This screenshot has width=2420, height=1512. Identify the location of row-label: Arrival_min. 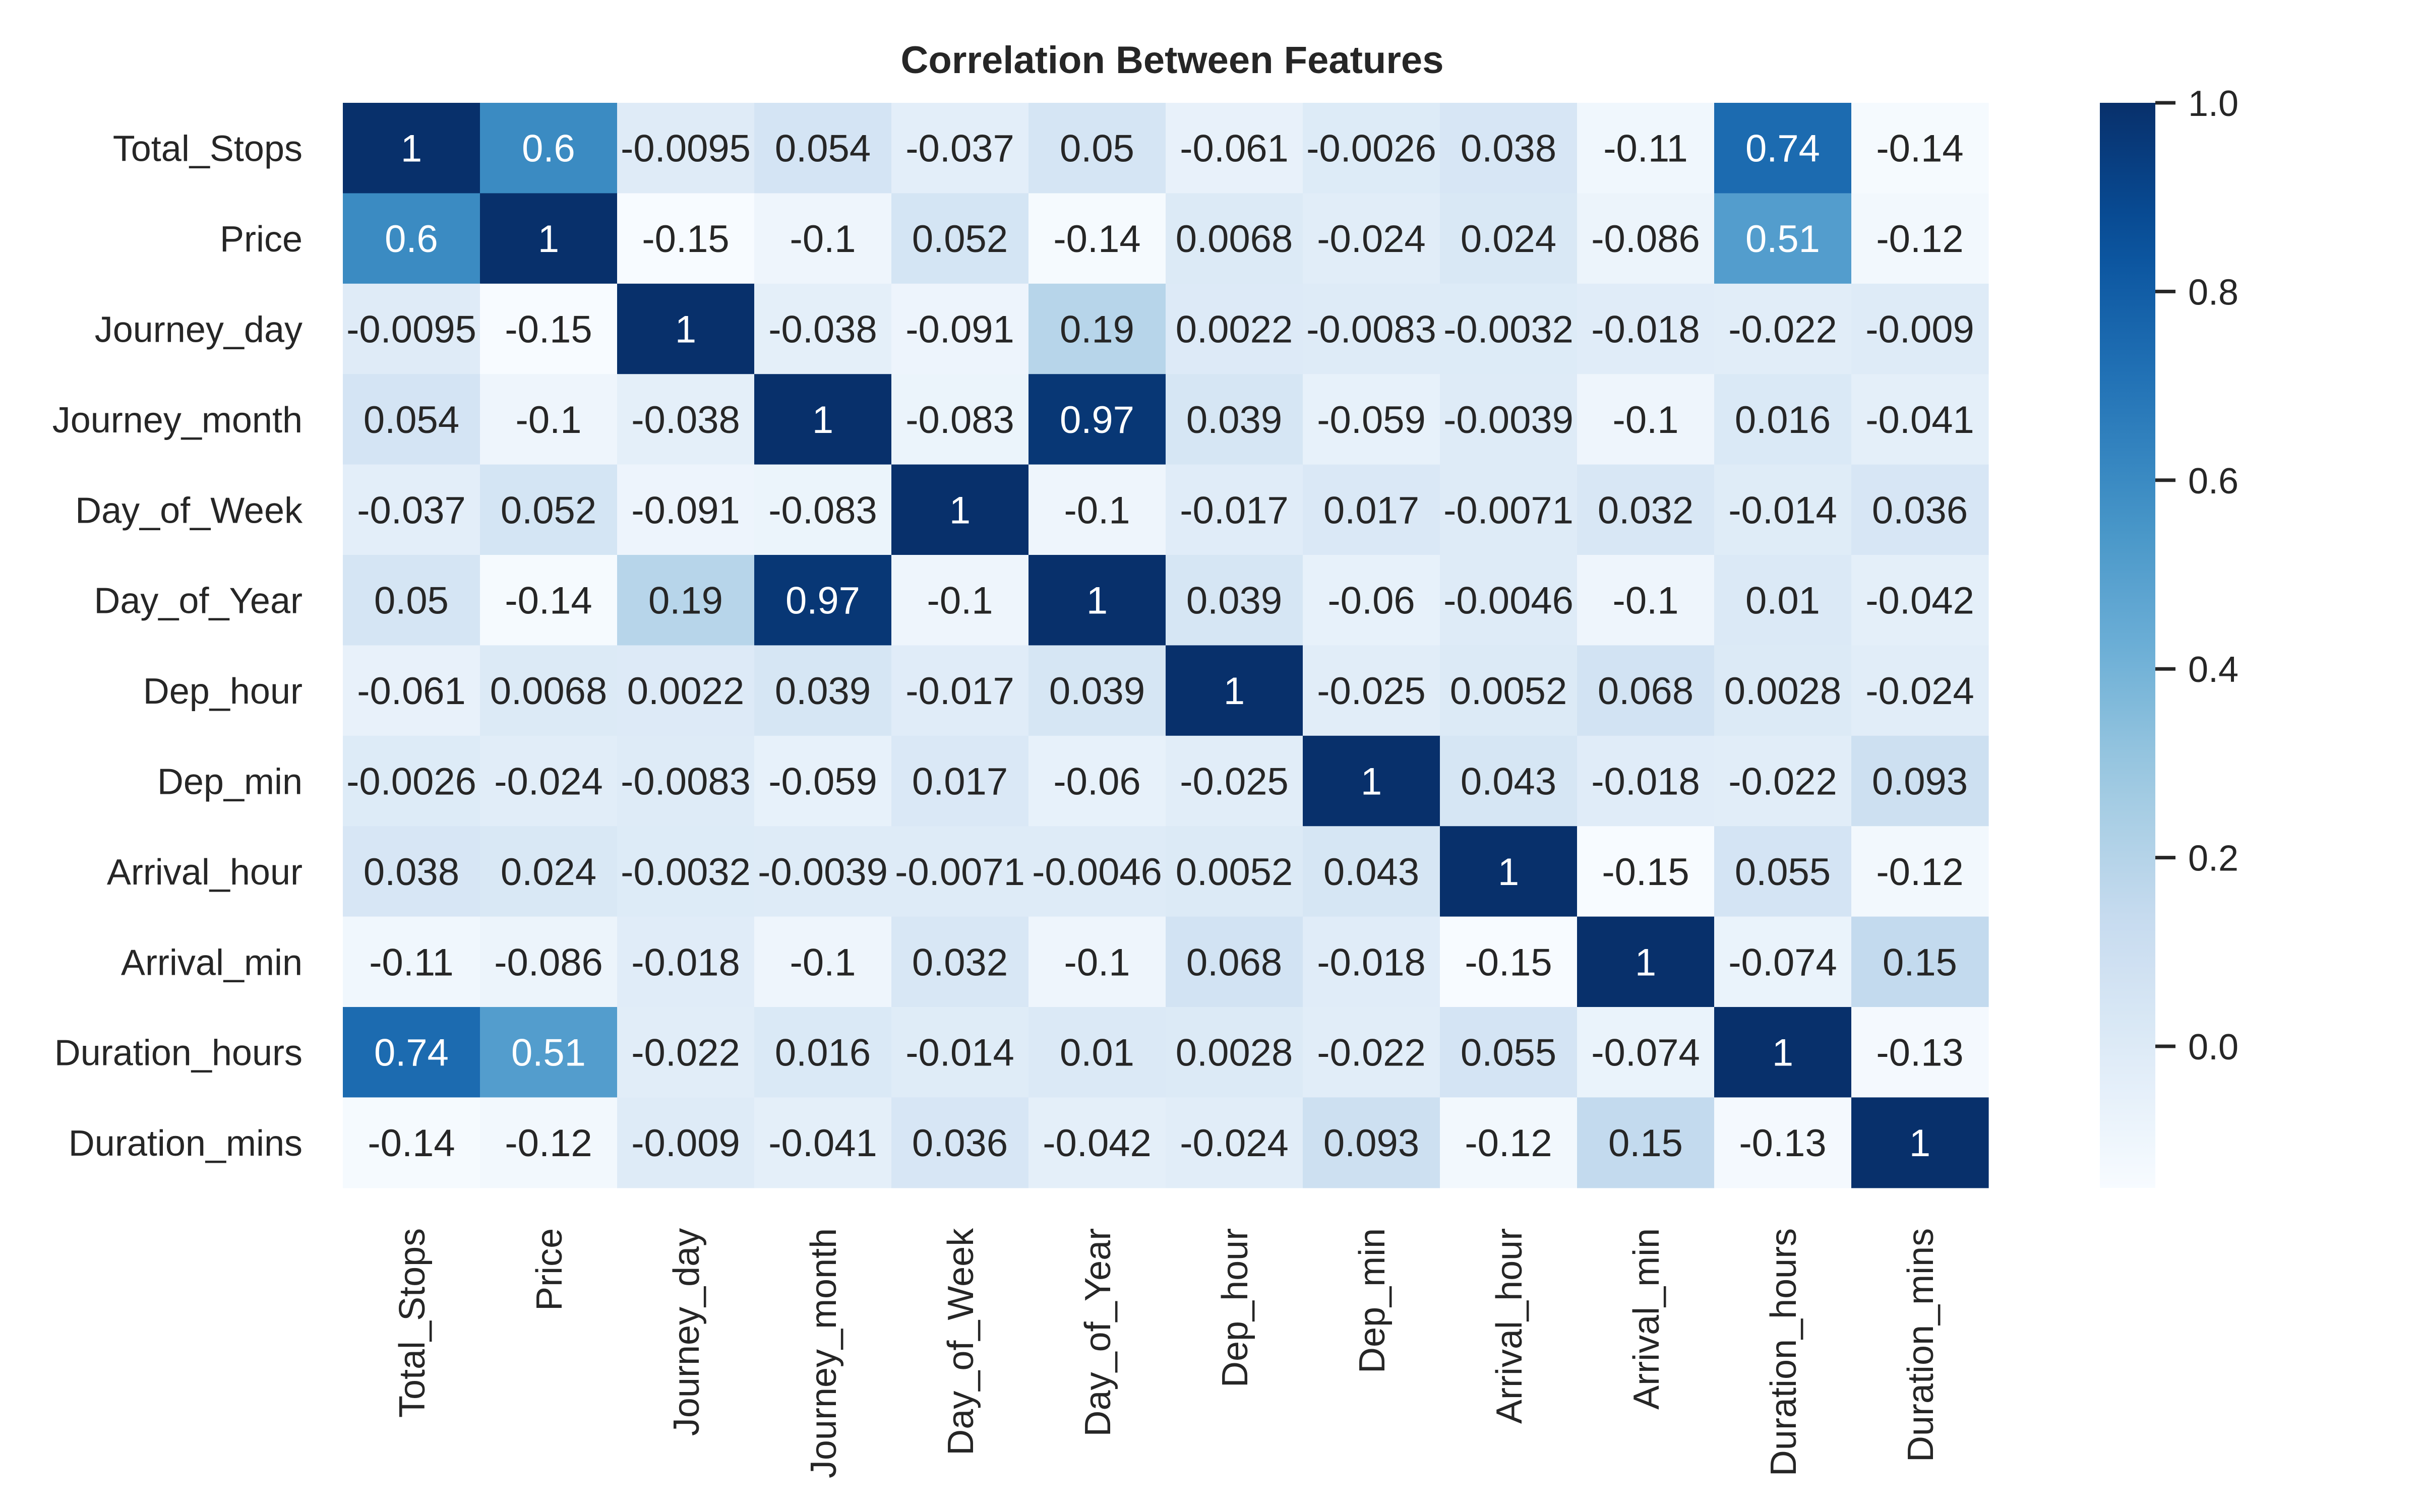
(211, 962).